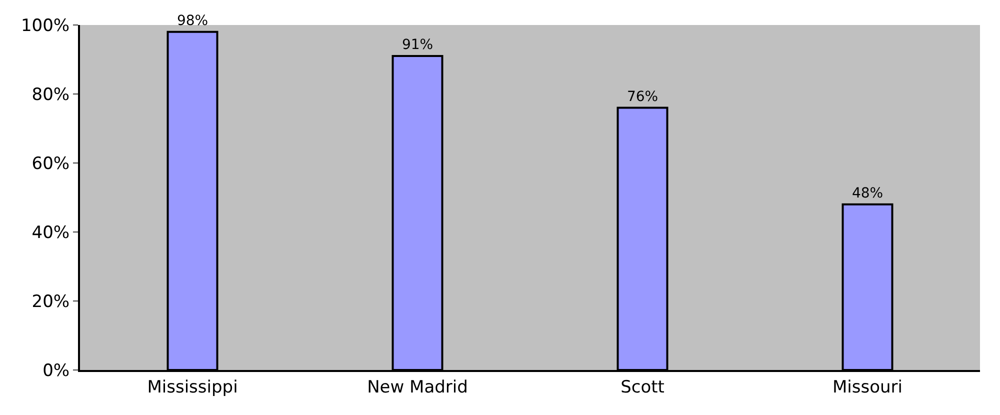  What do you see at coordinates (51, 164) in the screenshot?
I see `y-tick-label: 60%` at bounding box center [51, 164].